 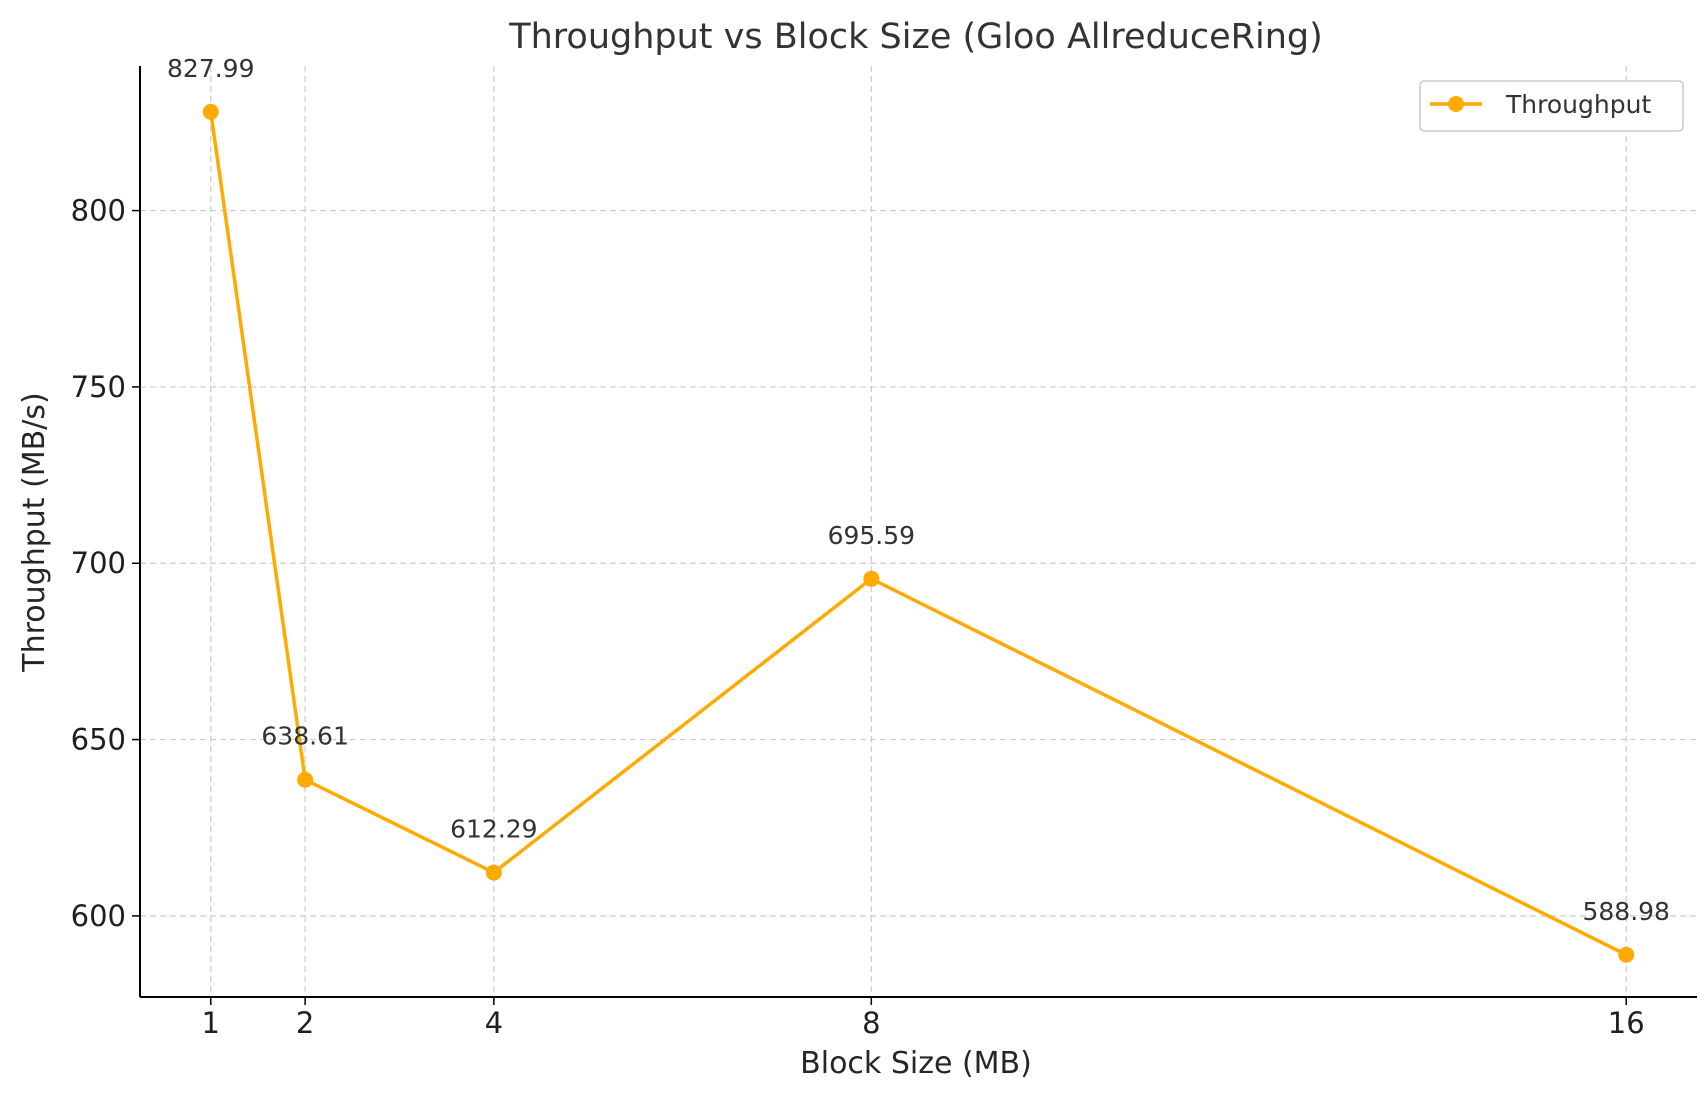 What do you see at coordinates (211, 1023) in the screenshot?
I see `x-tick-label: 1` at bounding box center [211, 1023].